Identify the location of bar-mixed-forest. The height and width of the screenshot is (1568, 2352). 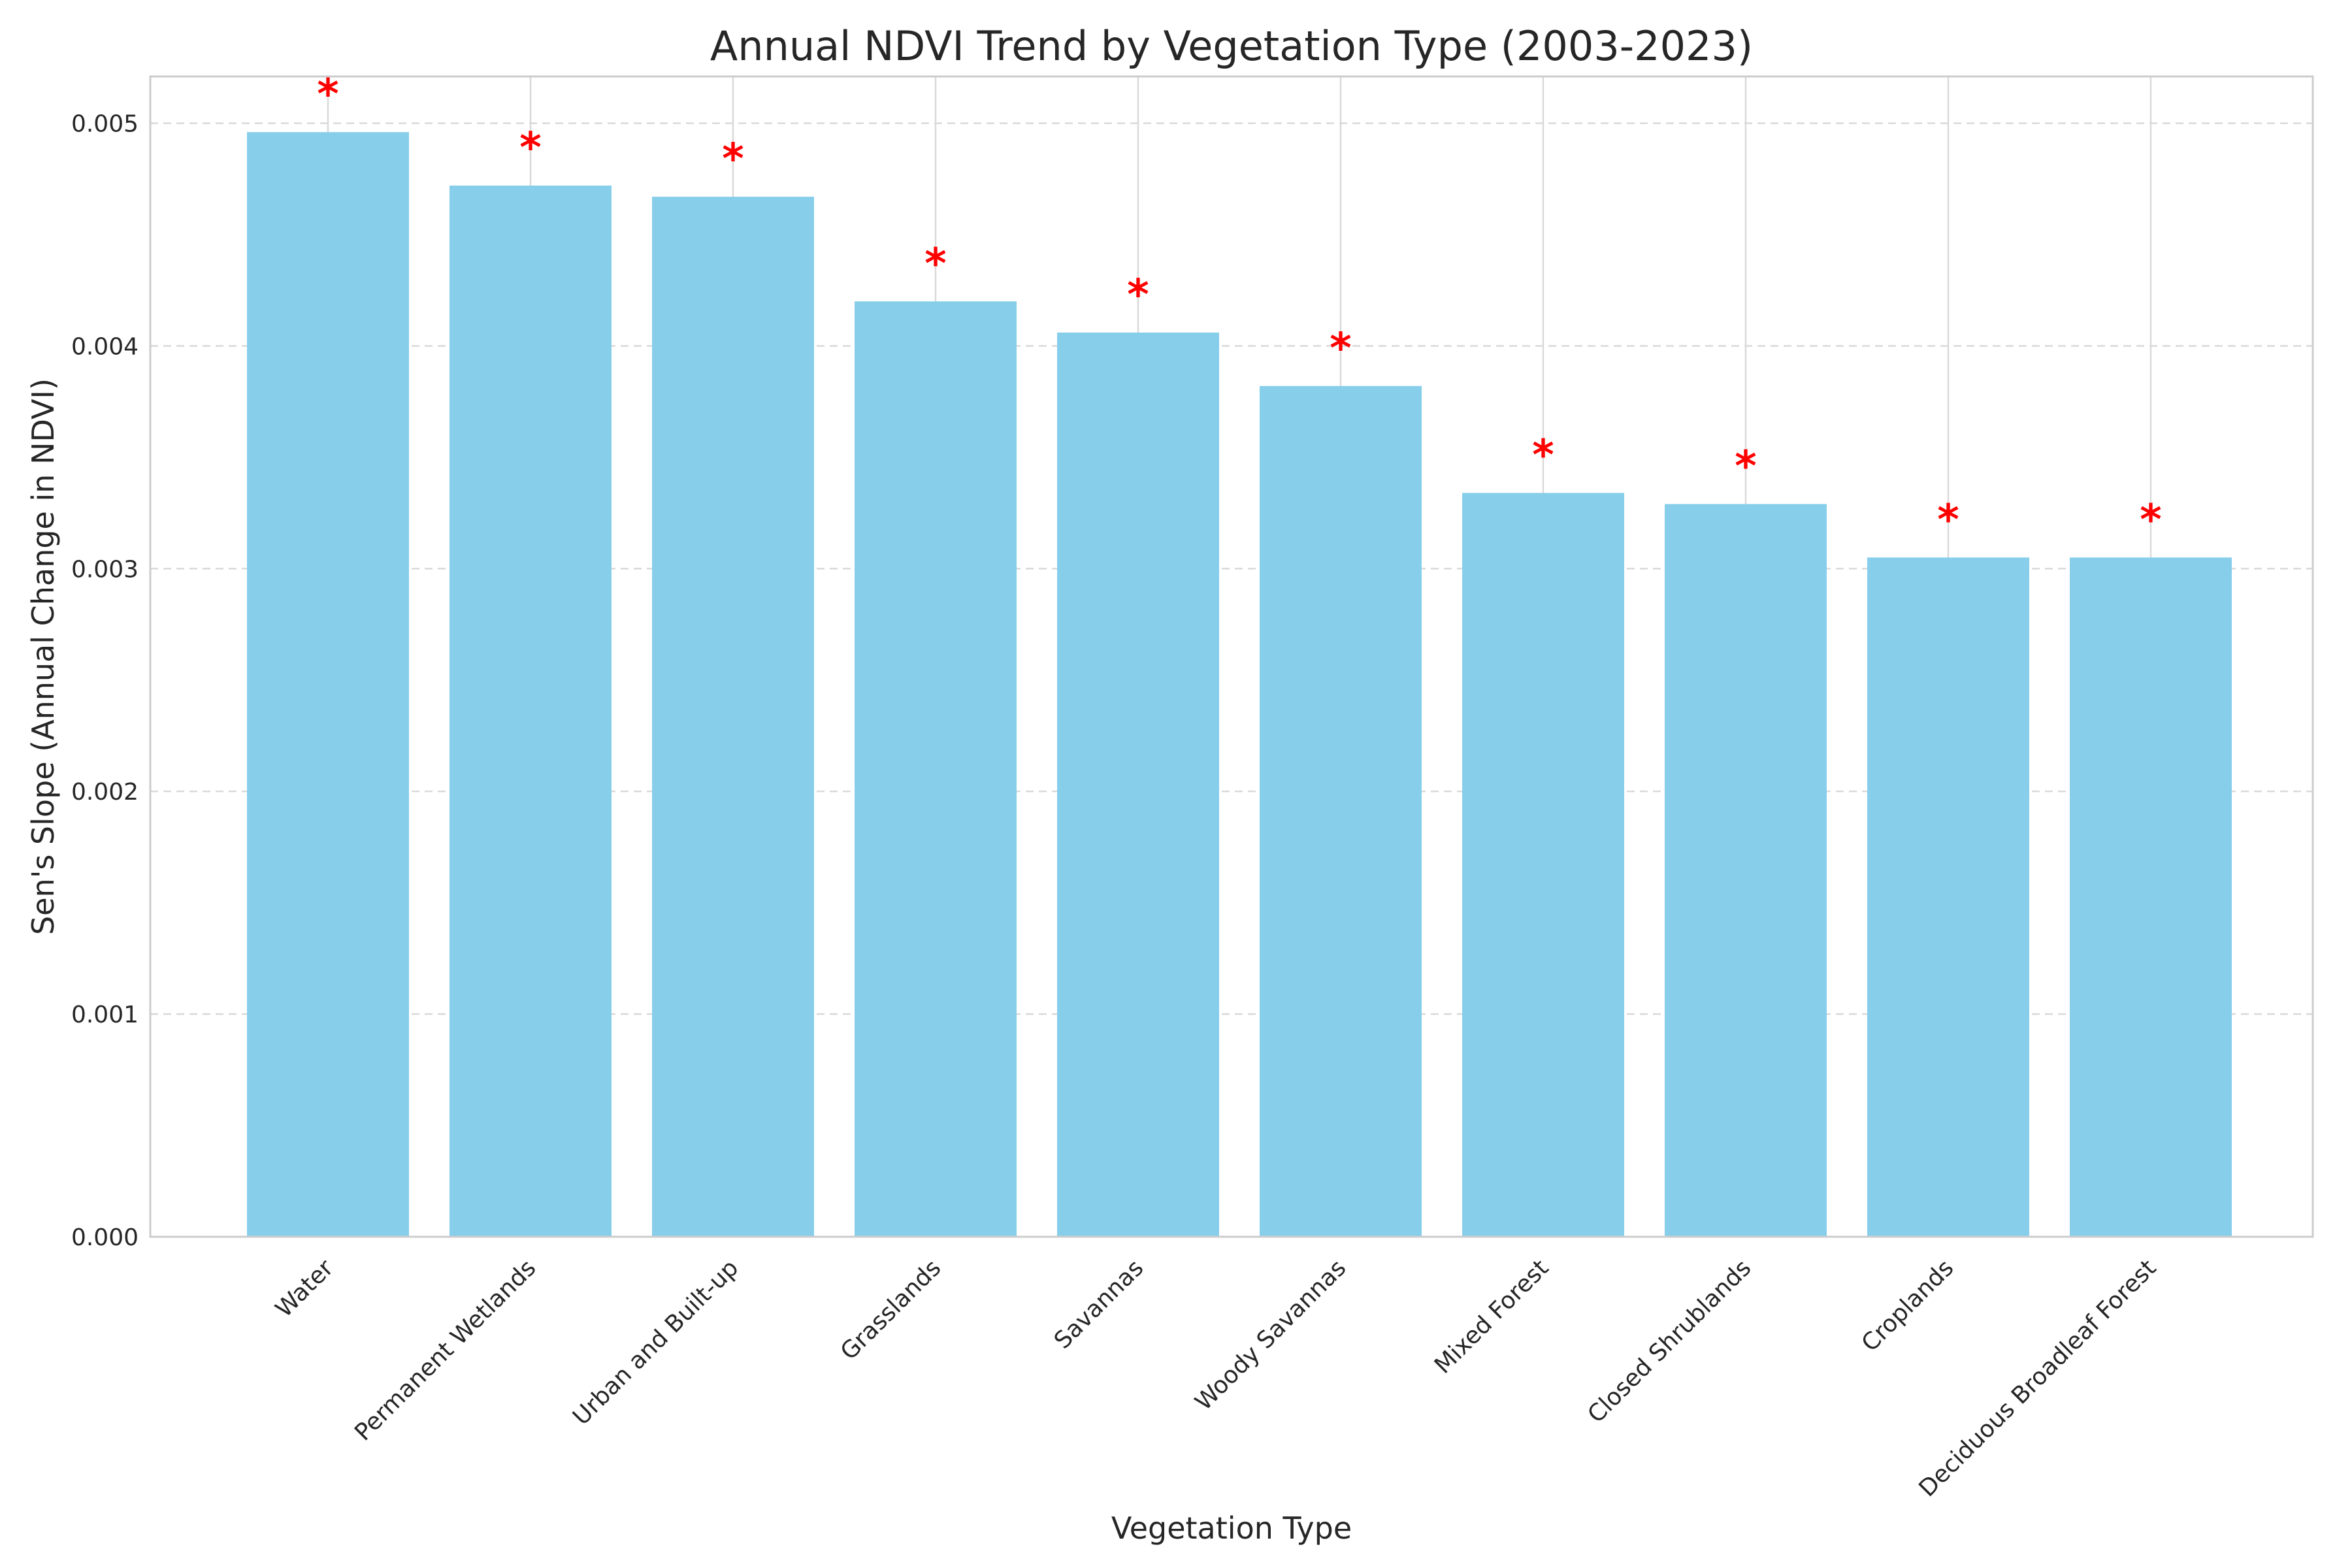
(1543, 865).